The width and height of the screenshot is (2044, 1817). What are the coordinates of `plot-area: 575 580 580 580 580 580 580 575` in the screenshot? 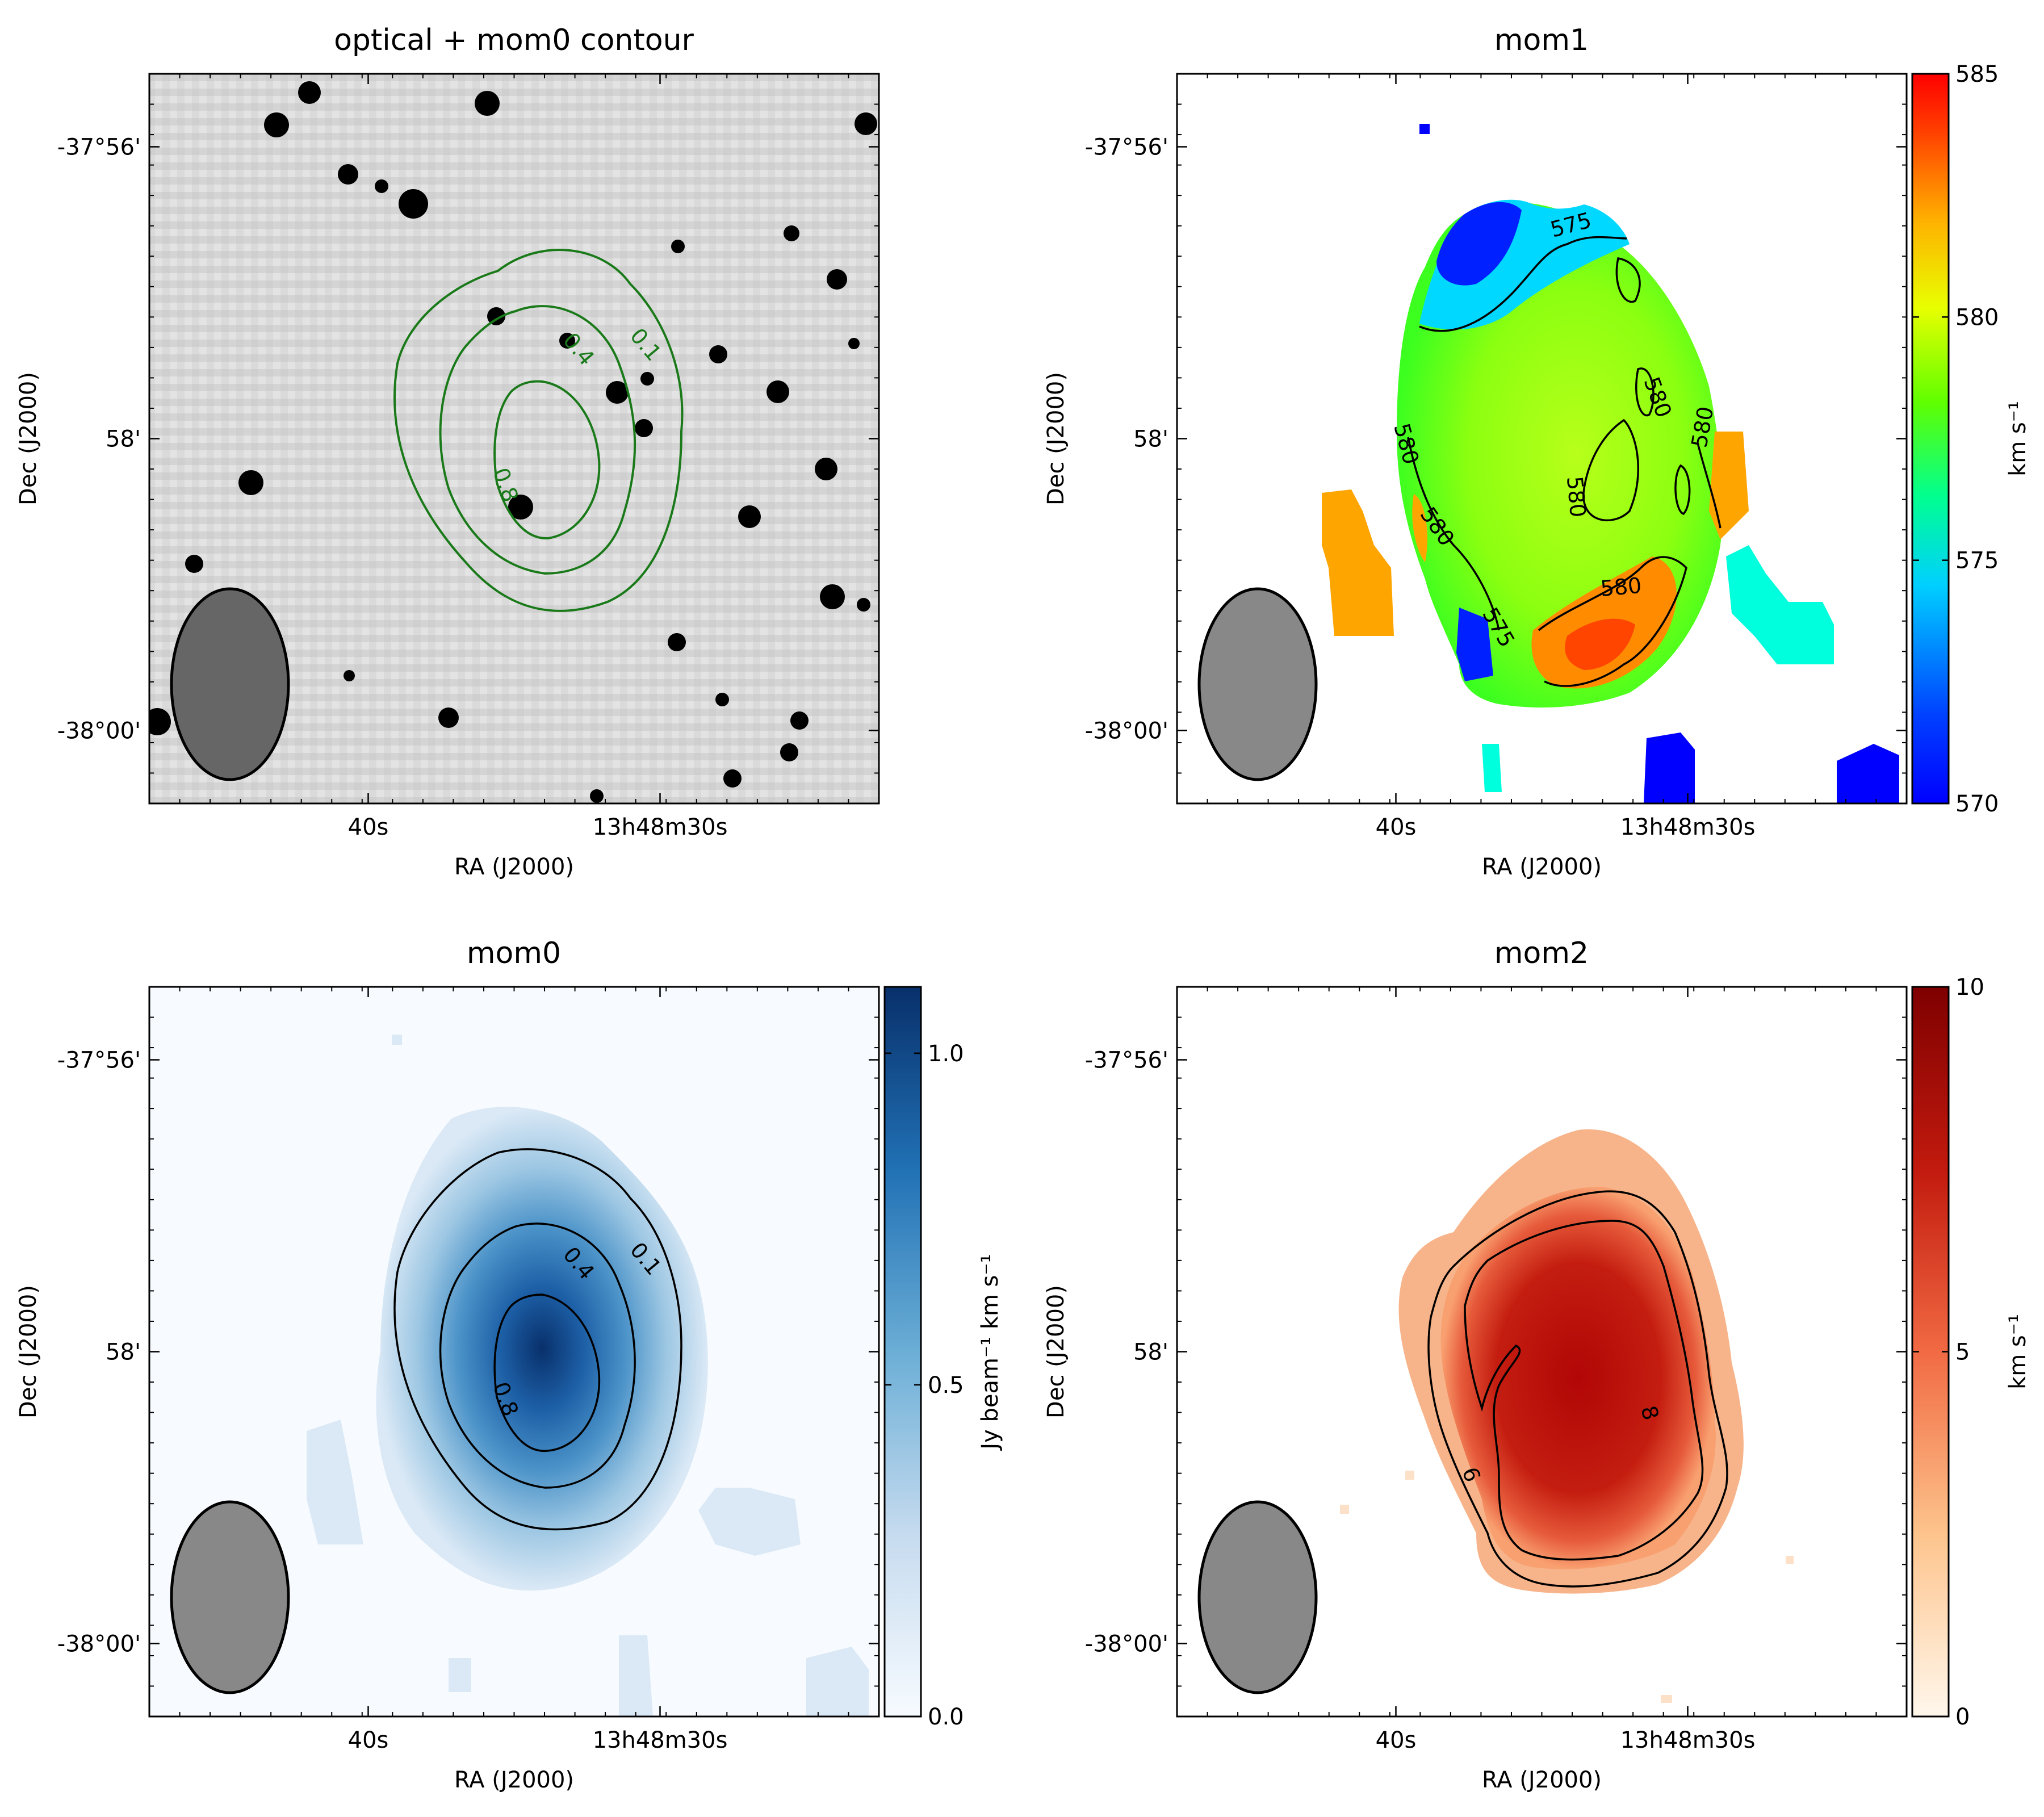 It's located at (1548, 464).